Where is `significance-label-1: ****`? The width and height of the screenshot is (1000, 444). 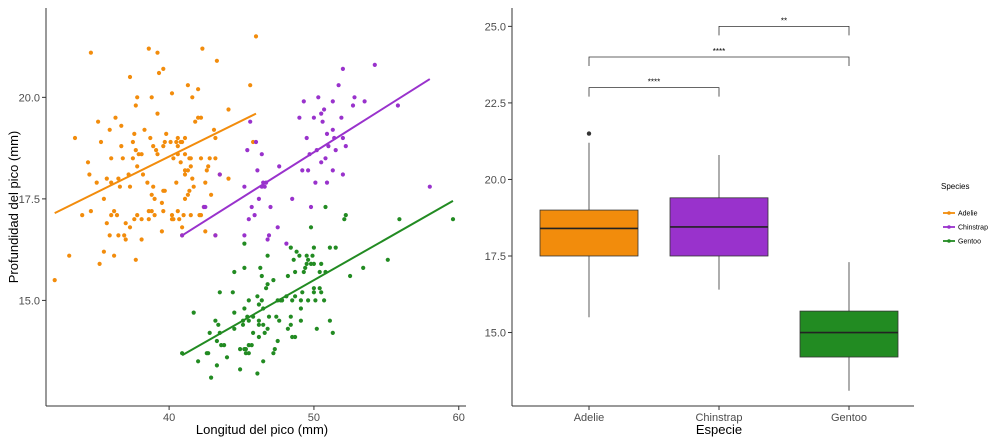 significance-label-1: **** is located at coordinates (719, 51).